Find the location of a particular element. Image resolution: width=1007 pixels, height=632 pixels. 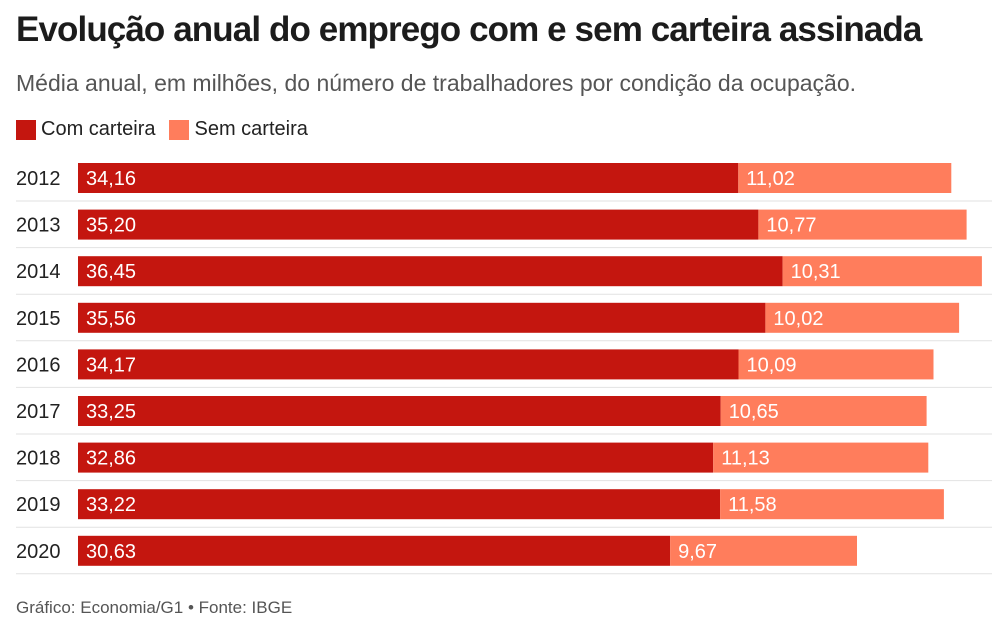

legend-label-com-carteira: Com carteira is located at coordinates (98, 129).